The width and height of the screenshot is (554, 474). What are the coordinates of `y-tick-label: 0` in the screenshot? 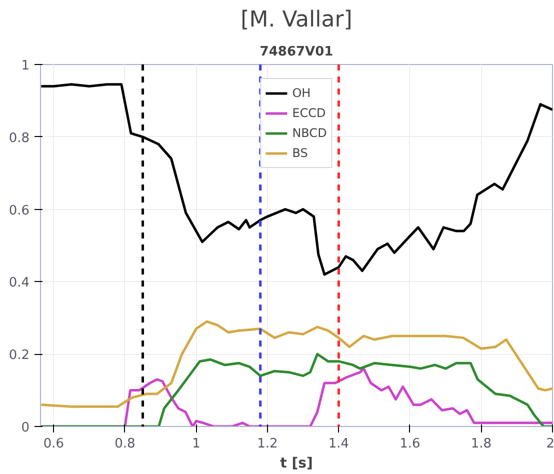 It's located at (25, 428).